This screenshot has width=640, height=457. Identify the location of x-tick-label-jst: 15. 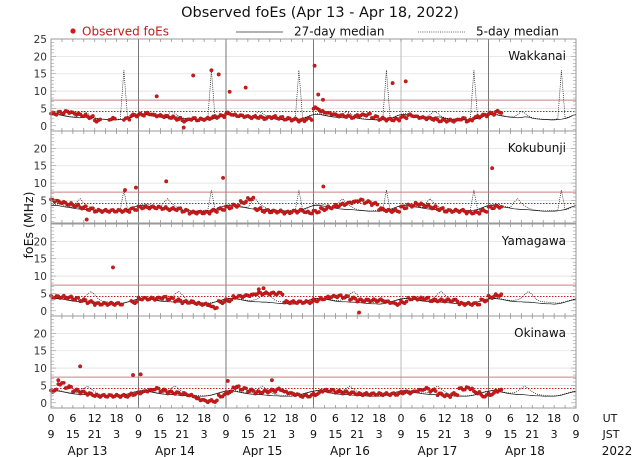
(73, 434).